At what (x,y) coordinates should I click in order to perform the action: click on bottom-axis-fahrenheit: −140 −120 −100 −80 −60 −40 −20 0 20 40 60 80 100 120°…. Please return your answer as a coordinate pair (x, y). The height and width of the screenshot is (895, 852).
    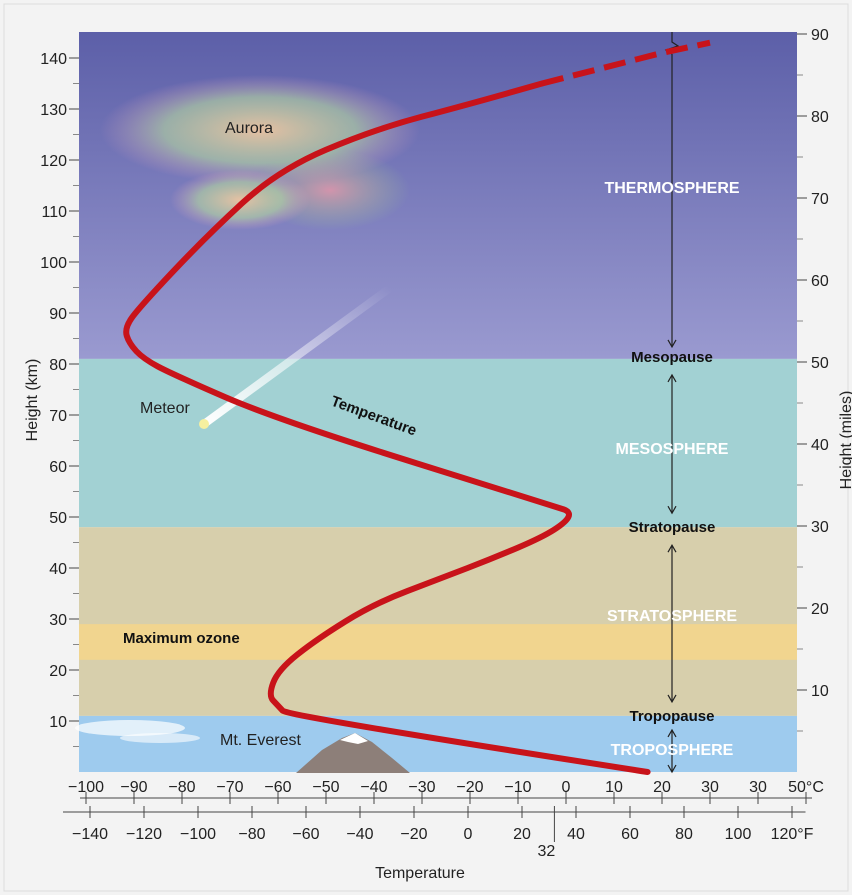
    Looking at the image, I should click on (438, 833).